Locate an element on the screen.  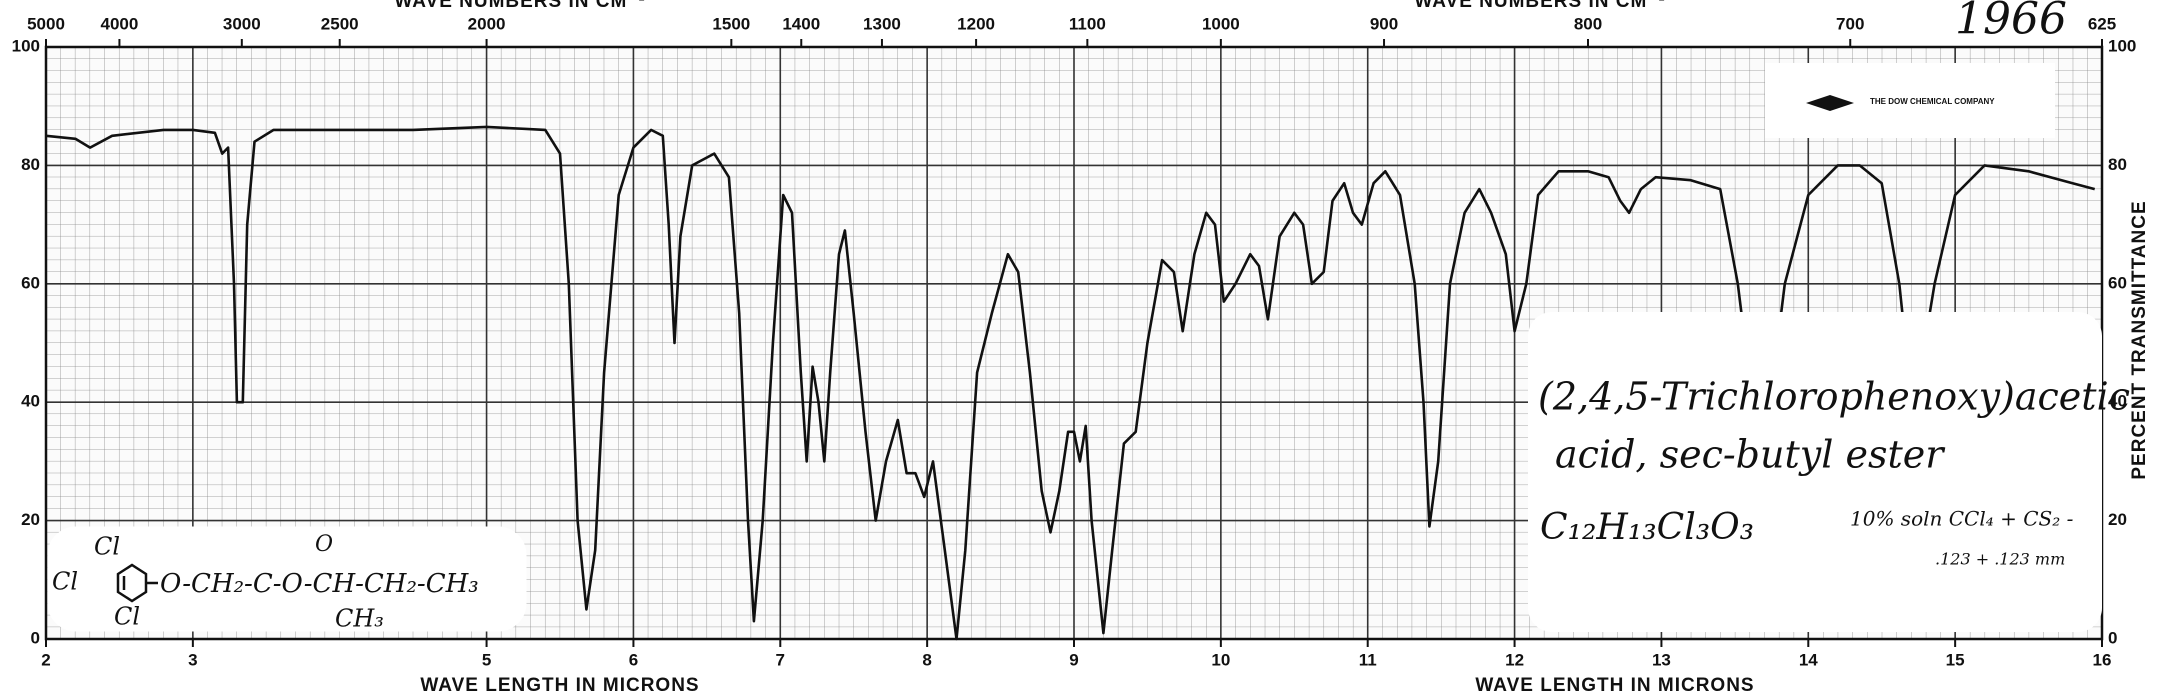
benzene-ring is located at coordinates (137, 583).